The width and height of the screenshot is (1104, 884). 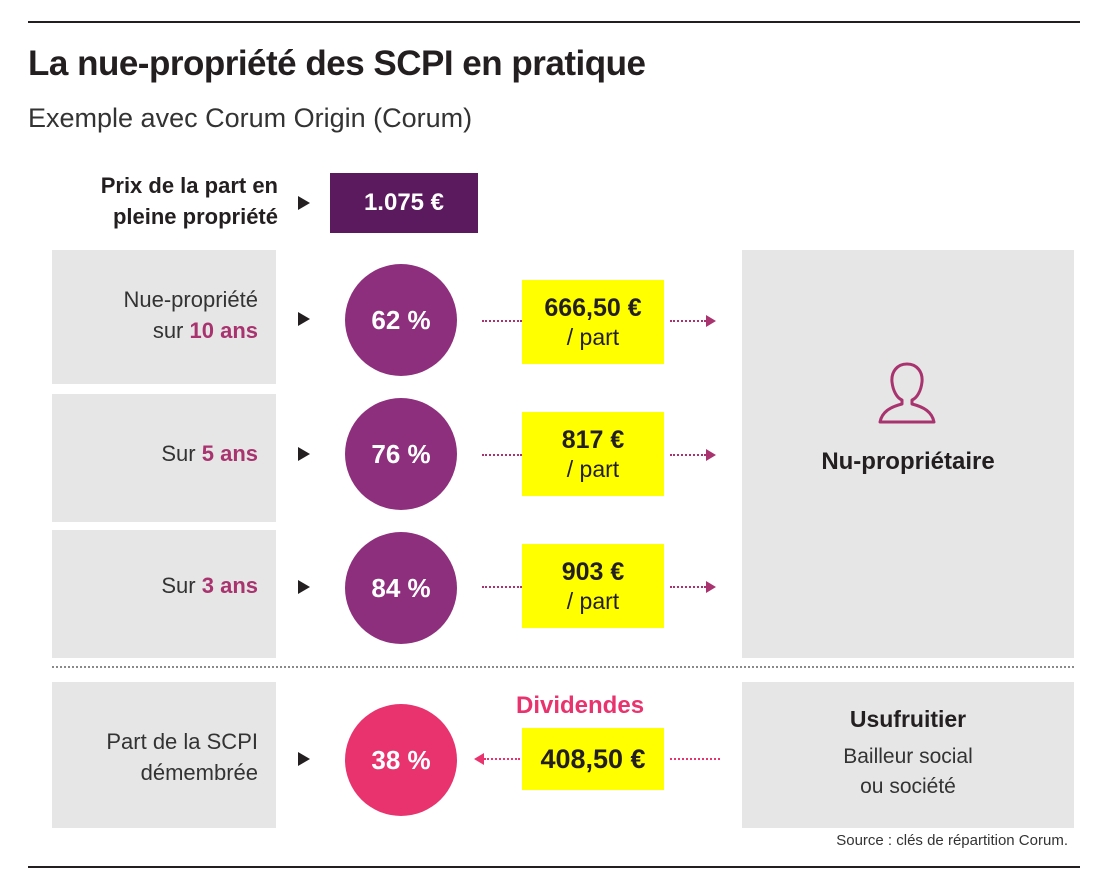 I want to click on dividends-label: Dividendes, so click(x=580, y=705).